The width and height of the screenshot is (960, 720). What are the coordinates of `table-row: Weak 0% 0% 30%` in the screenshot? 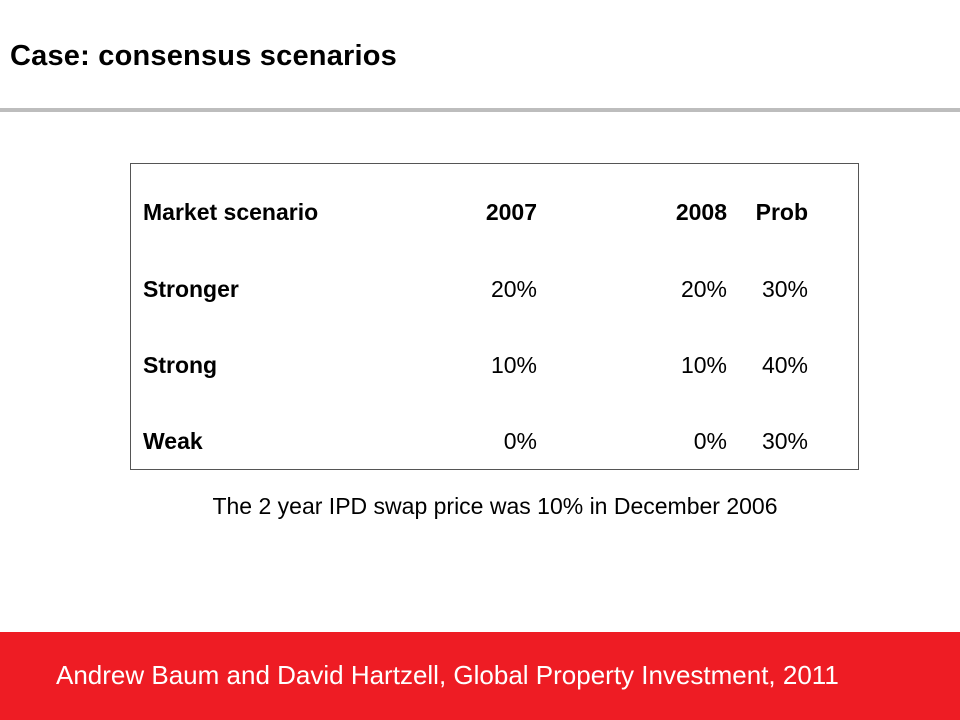 It's located at (494, 431).